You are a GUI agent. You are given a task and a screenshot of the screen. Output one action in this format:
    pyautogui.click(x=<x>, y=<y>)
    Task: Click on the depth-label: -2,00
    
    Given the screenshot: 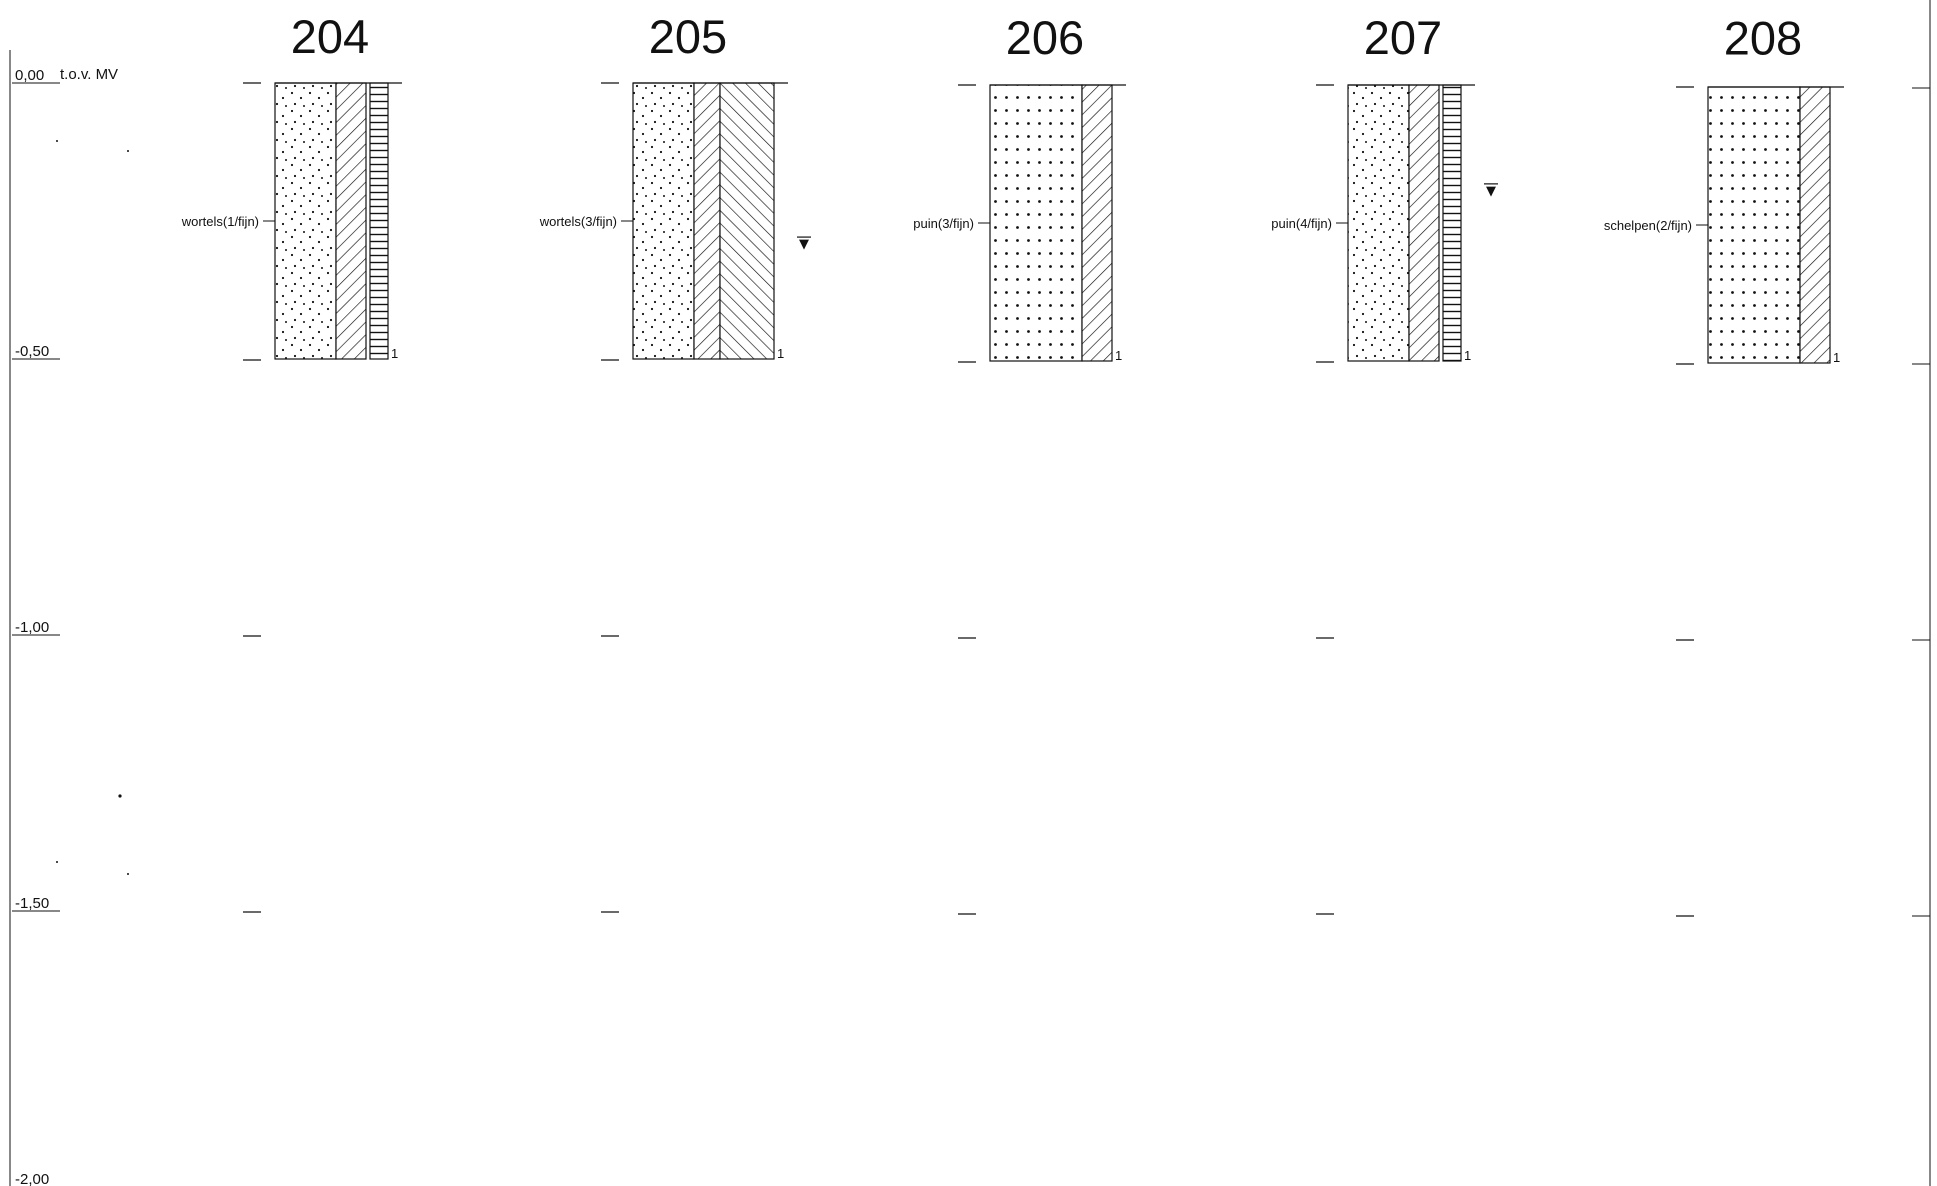 What is the action you would take?
    pyautogui.click(x=32, y=1178)
    